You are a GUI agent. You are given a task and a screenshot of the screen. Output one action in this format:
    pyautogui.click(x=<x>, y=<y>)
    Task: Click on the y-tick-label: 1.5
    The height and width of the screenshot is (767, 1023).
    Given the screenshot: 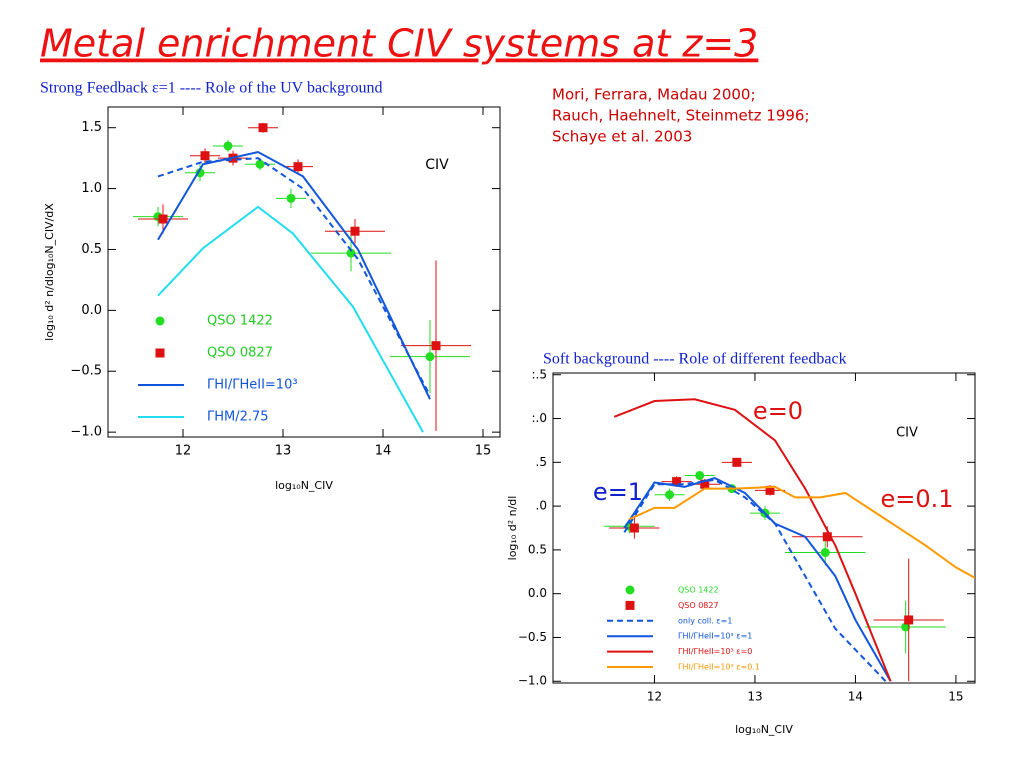 What is the action you would take?
    pyautogui.click(x=91, y=127)
    